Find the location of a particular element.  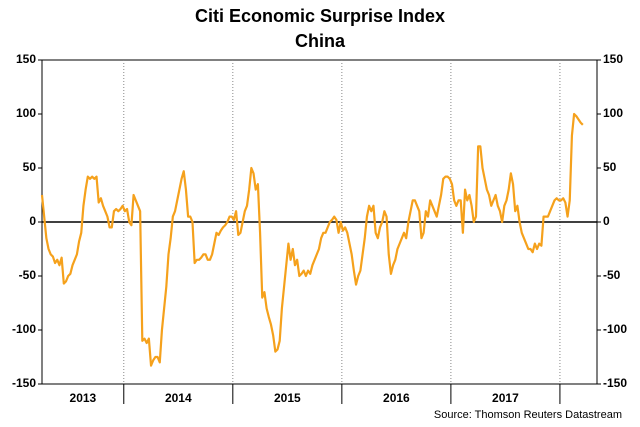

y2-tick-label: 150 is located at coordinates (613, 59).